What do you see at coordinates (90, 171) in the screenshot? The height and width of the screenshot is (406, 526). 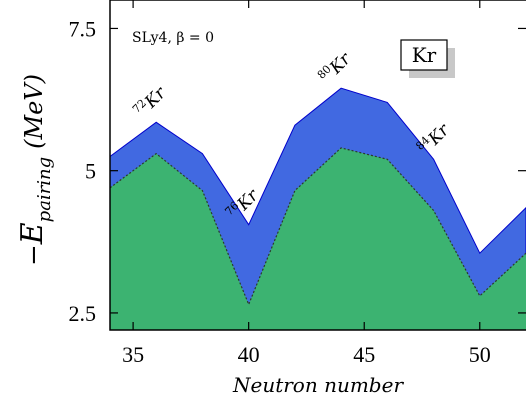 I see `y-tick-label: 5` at bounding box center [90, 171].